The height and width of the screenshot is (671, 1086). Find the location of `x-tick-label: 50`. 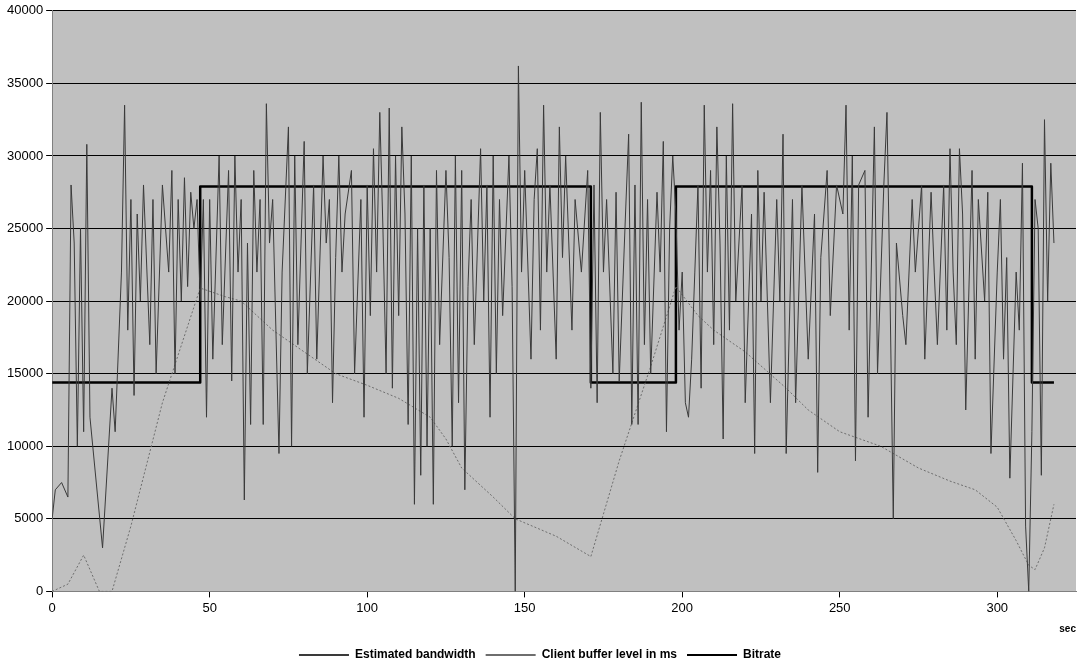

x-tick-label: 50 is located at coordinates (209, 607).